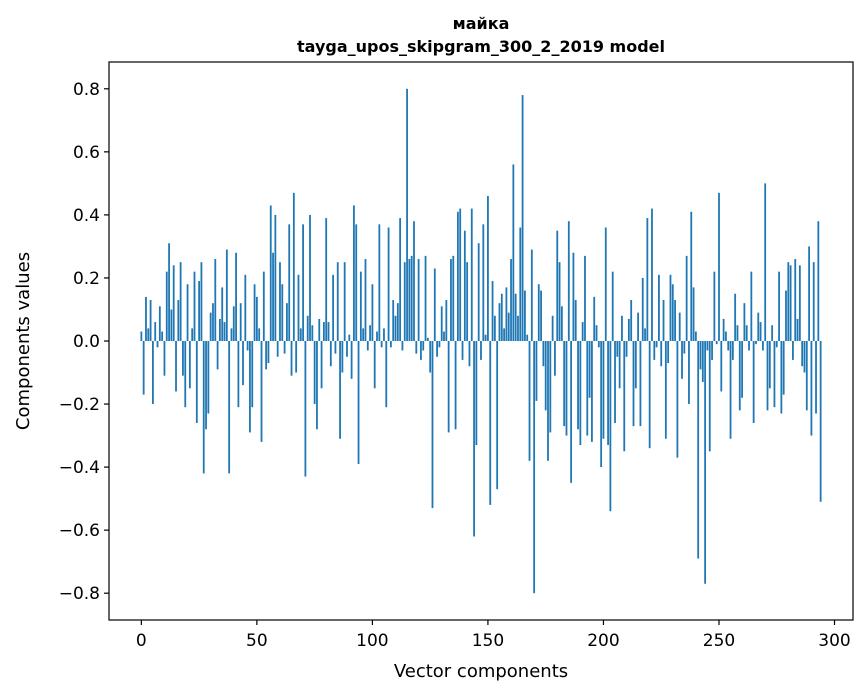  Describe the element at coordinates (141, 641) in the screenshot. I see `x-tick-label: 0` at that location.